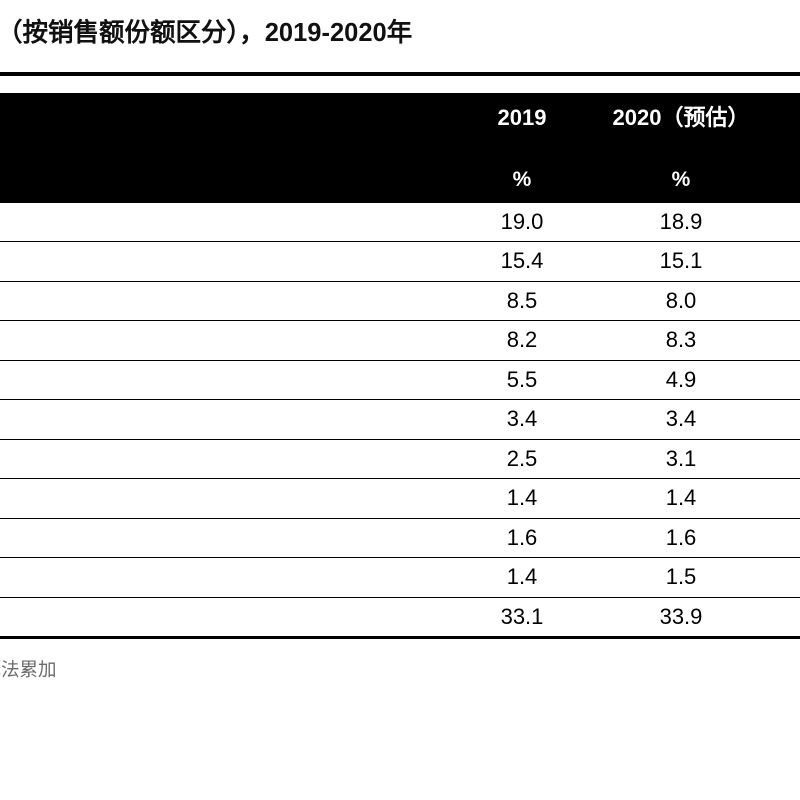 Image resolution: width=800 pixels, height=800 pixels. I want to click on column-header-change-unit: %, so click(785, 179).